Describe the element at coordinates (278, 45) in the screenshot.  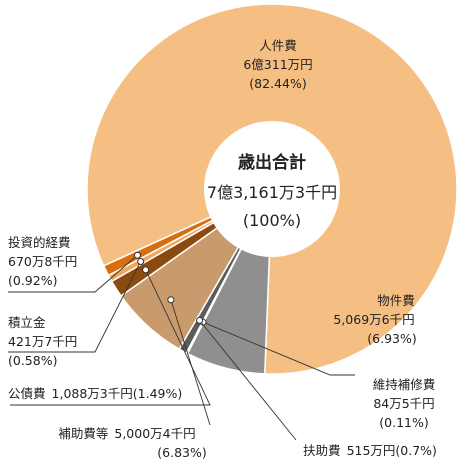
I see `slice-label-personnel-name: 人件費` at that location.